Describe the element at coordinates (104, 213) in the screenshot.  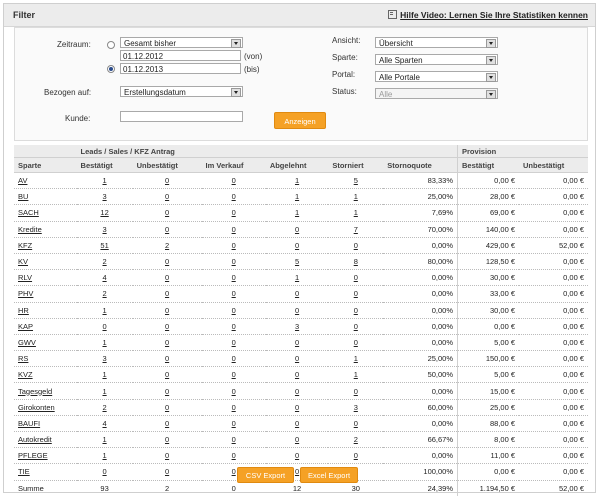
I see `col-bestaetigt-cell: 12` at that location.